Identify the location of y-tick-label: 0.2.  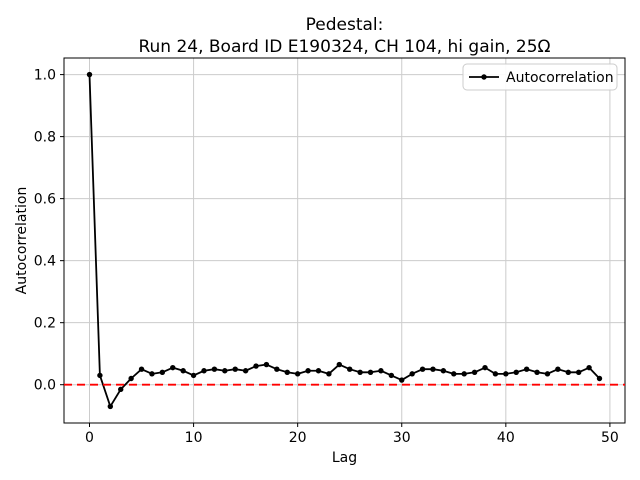
(45, 324).